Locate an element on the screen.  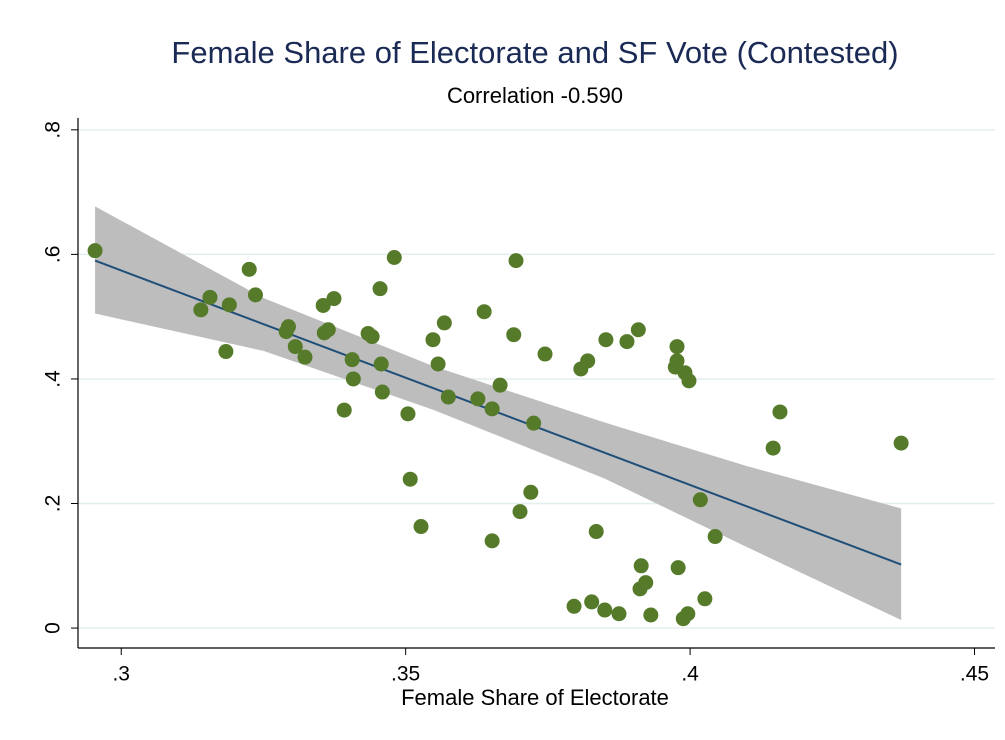
x-tick-label: .45 is located at coordinates (974, 674).